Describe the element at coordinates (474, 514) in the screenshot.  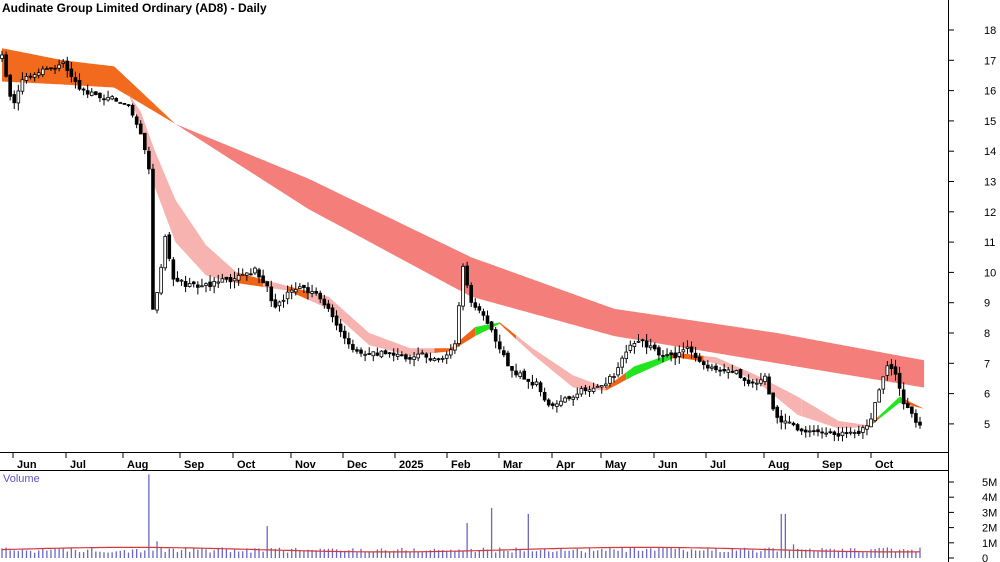
I see `volume-pane: Volume` at that location.